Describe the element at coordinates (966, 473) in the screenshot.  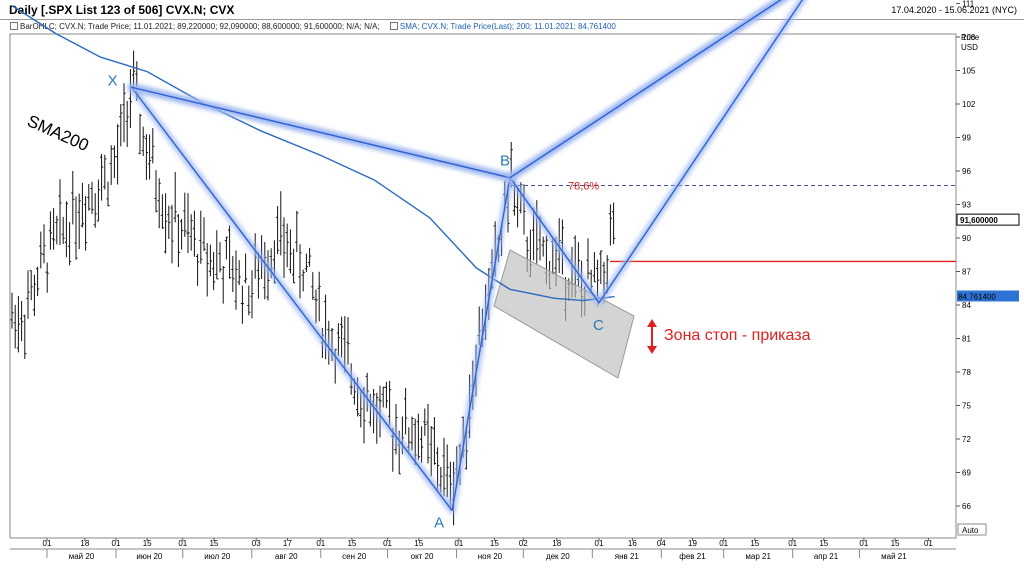
I see `y-tick-label: 69` at that location.